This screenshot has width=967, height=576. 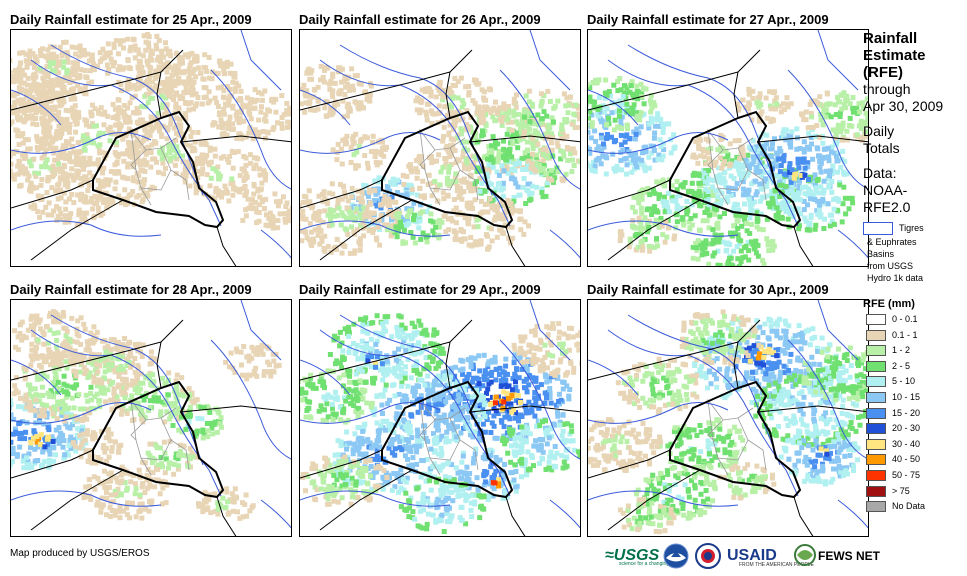 What do you see at coordinates (915, 493) in the screenshot?
I see `legend-row: > 75` at bounding box center [915, 493].